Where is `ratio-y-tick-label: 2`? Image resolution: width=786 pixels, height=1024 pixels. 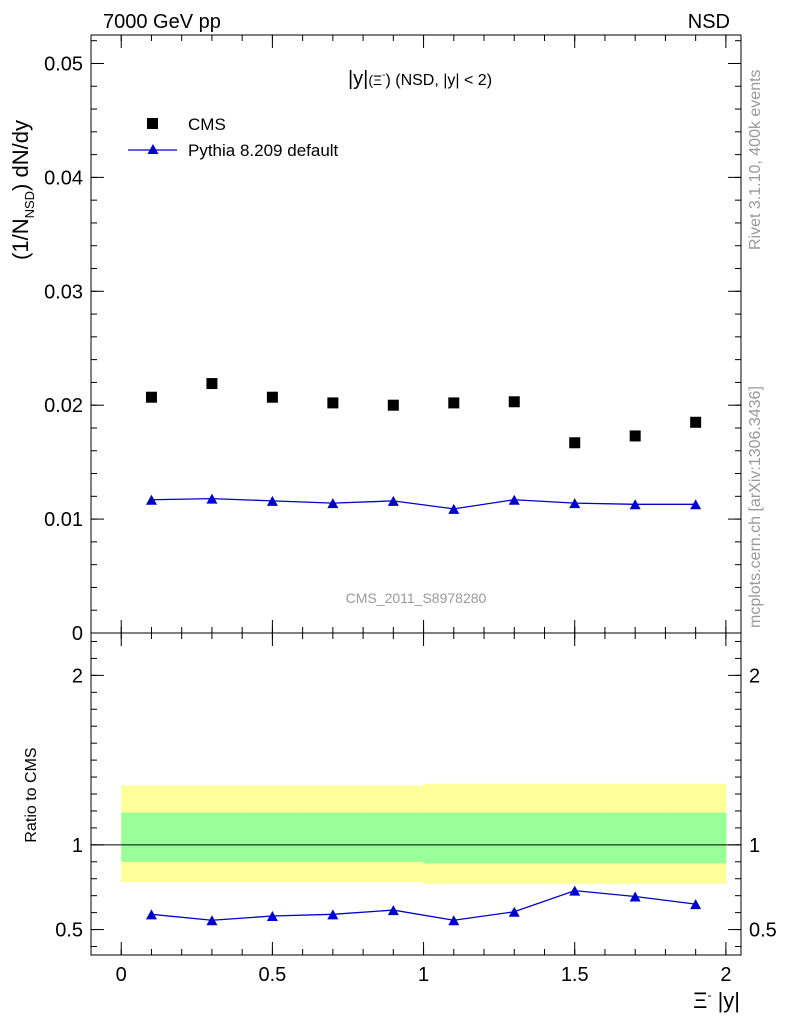
ratio-y-tick-label: 2 is located at coordinates (77, 676).